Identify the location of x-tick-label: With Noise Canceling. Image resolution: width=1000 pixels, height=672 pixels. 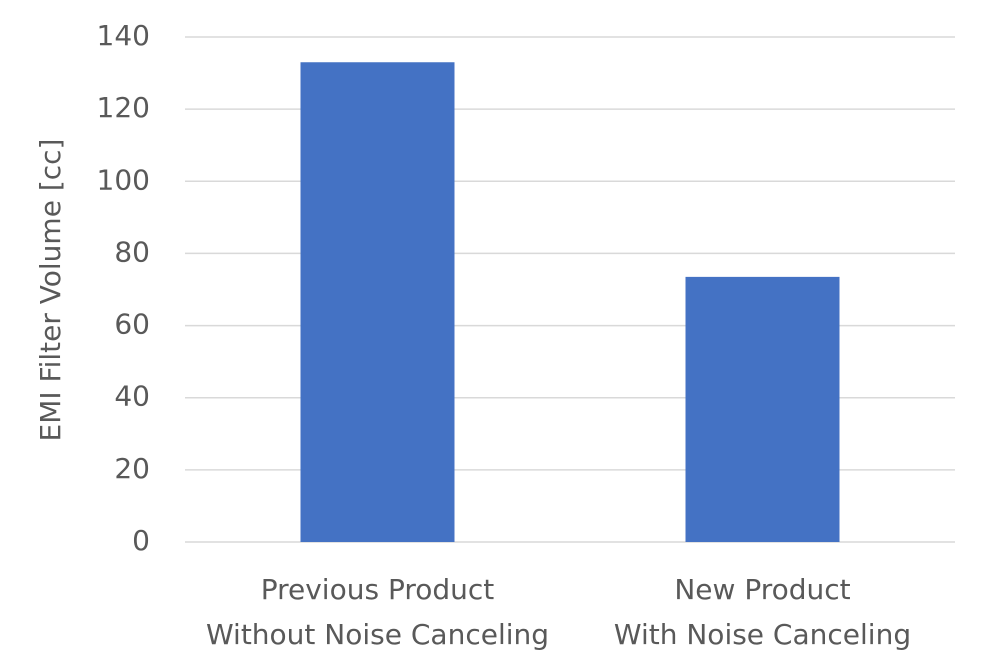
(762, 634).